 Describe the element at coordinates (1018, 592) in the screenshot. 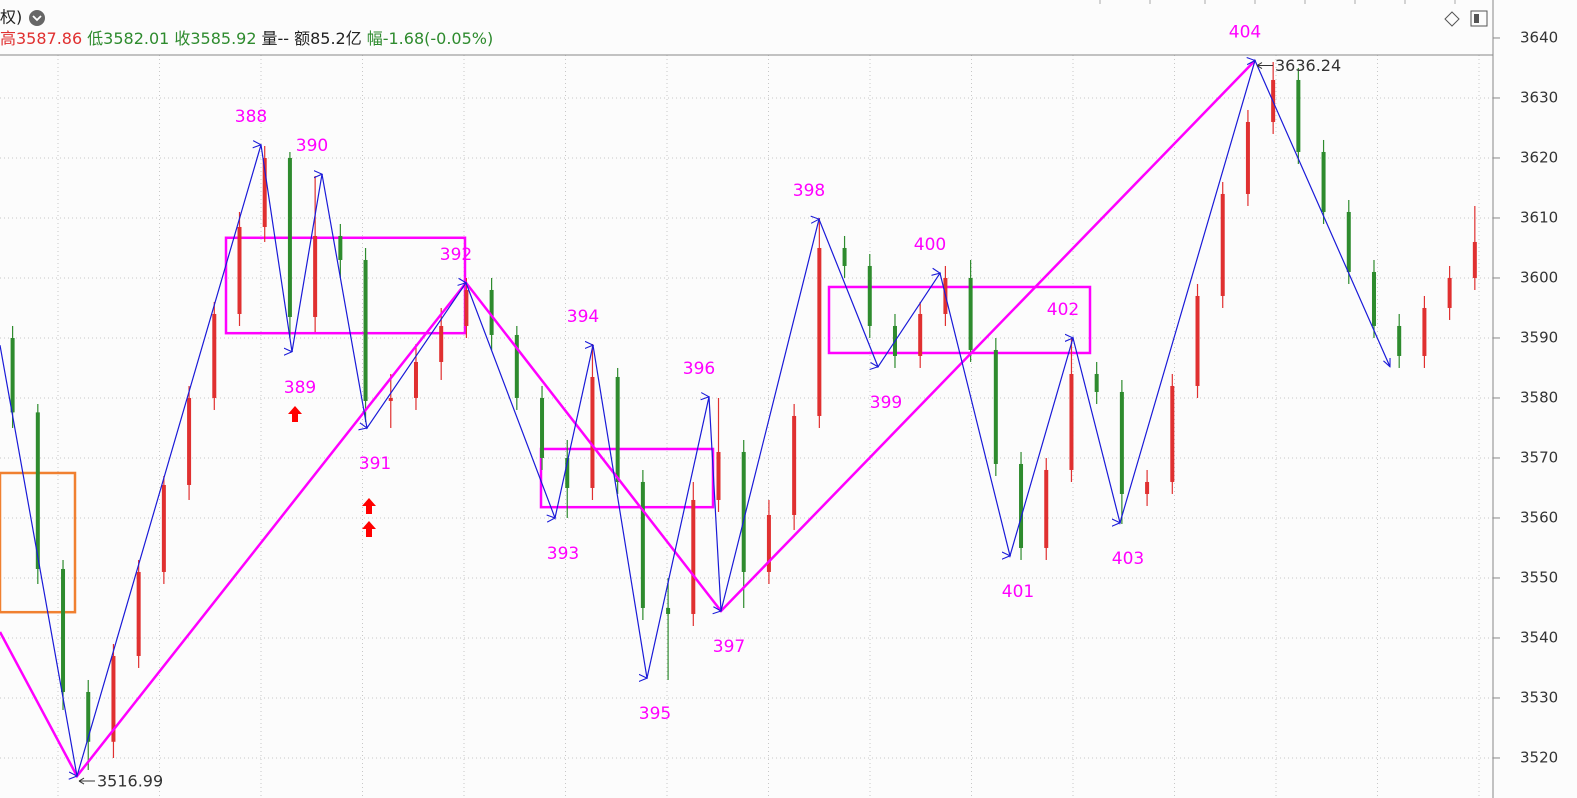

I see `wave-label: 401` at that location.